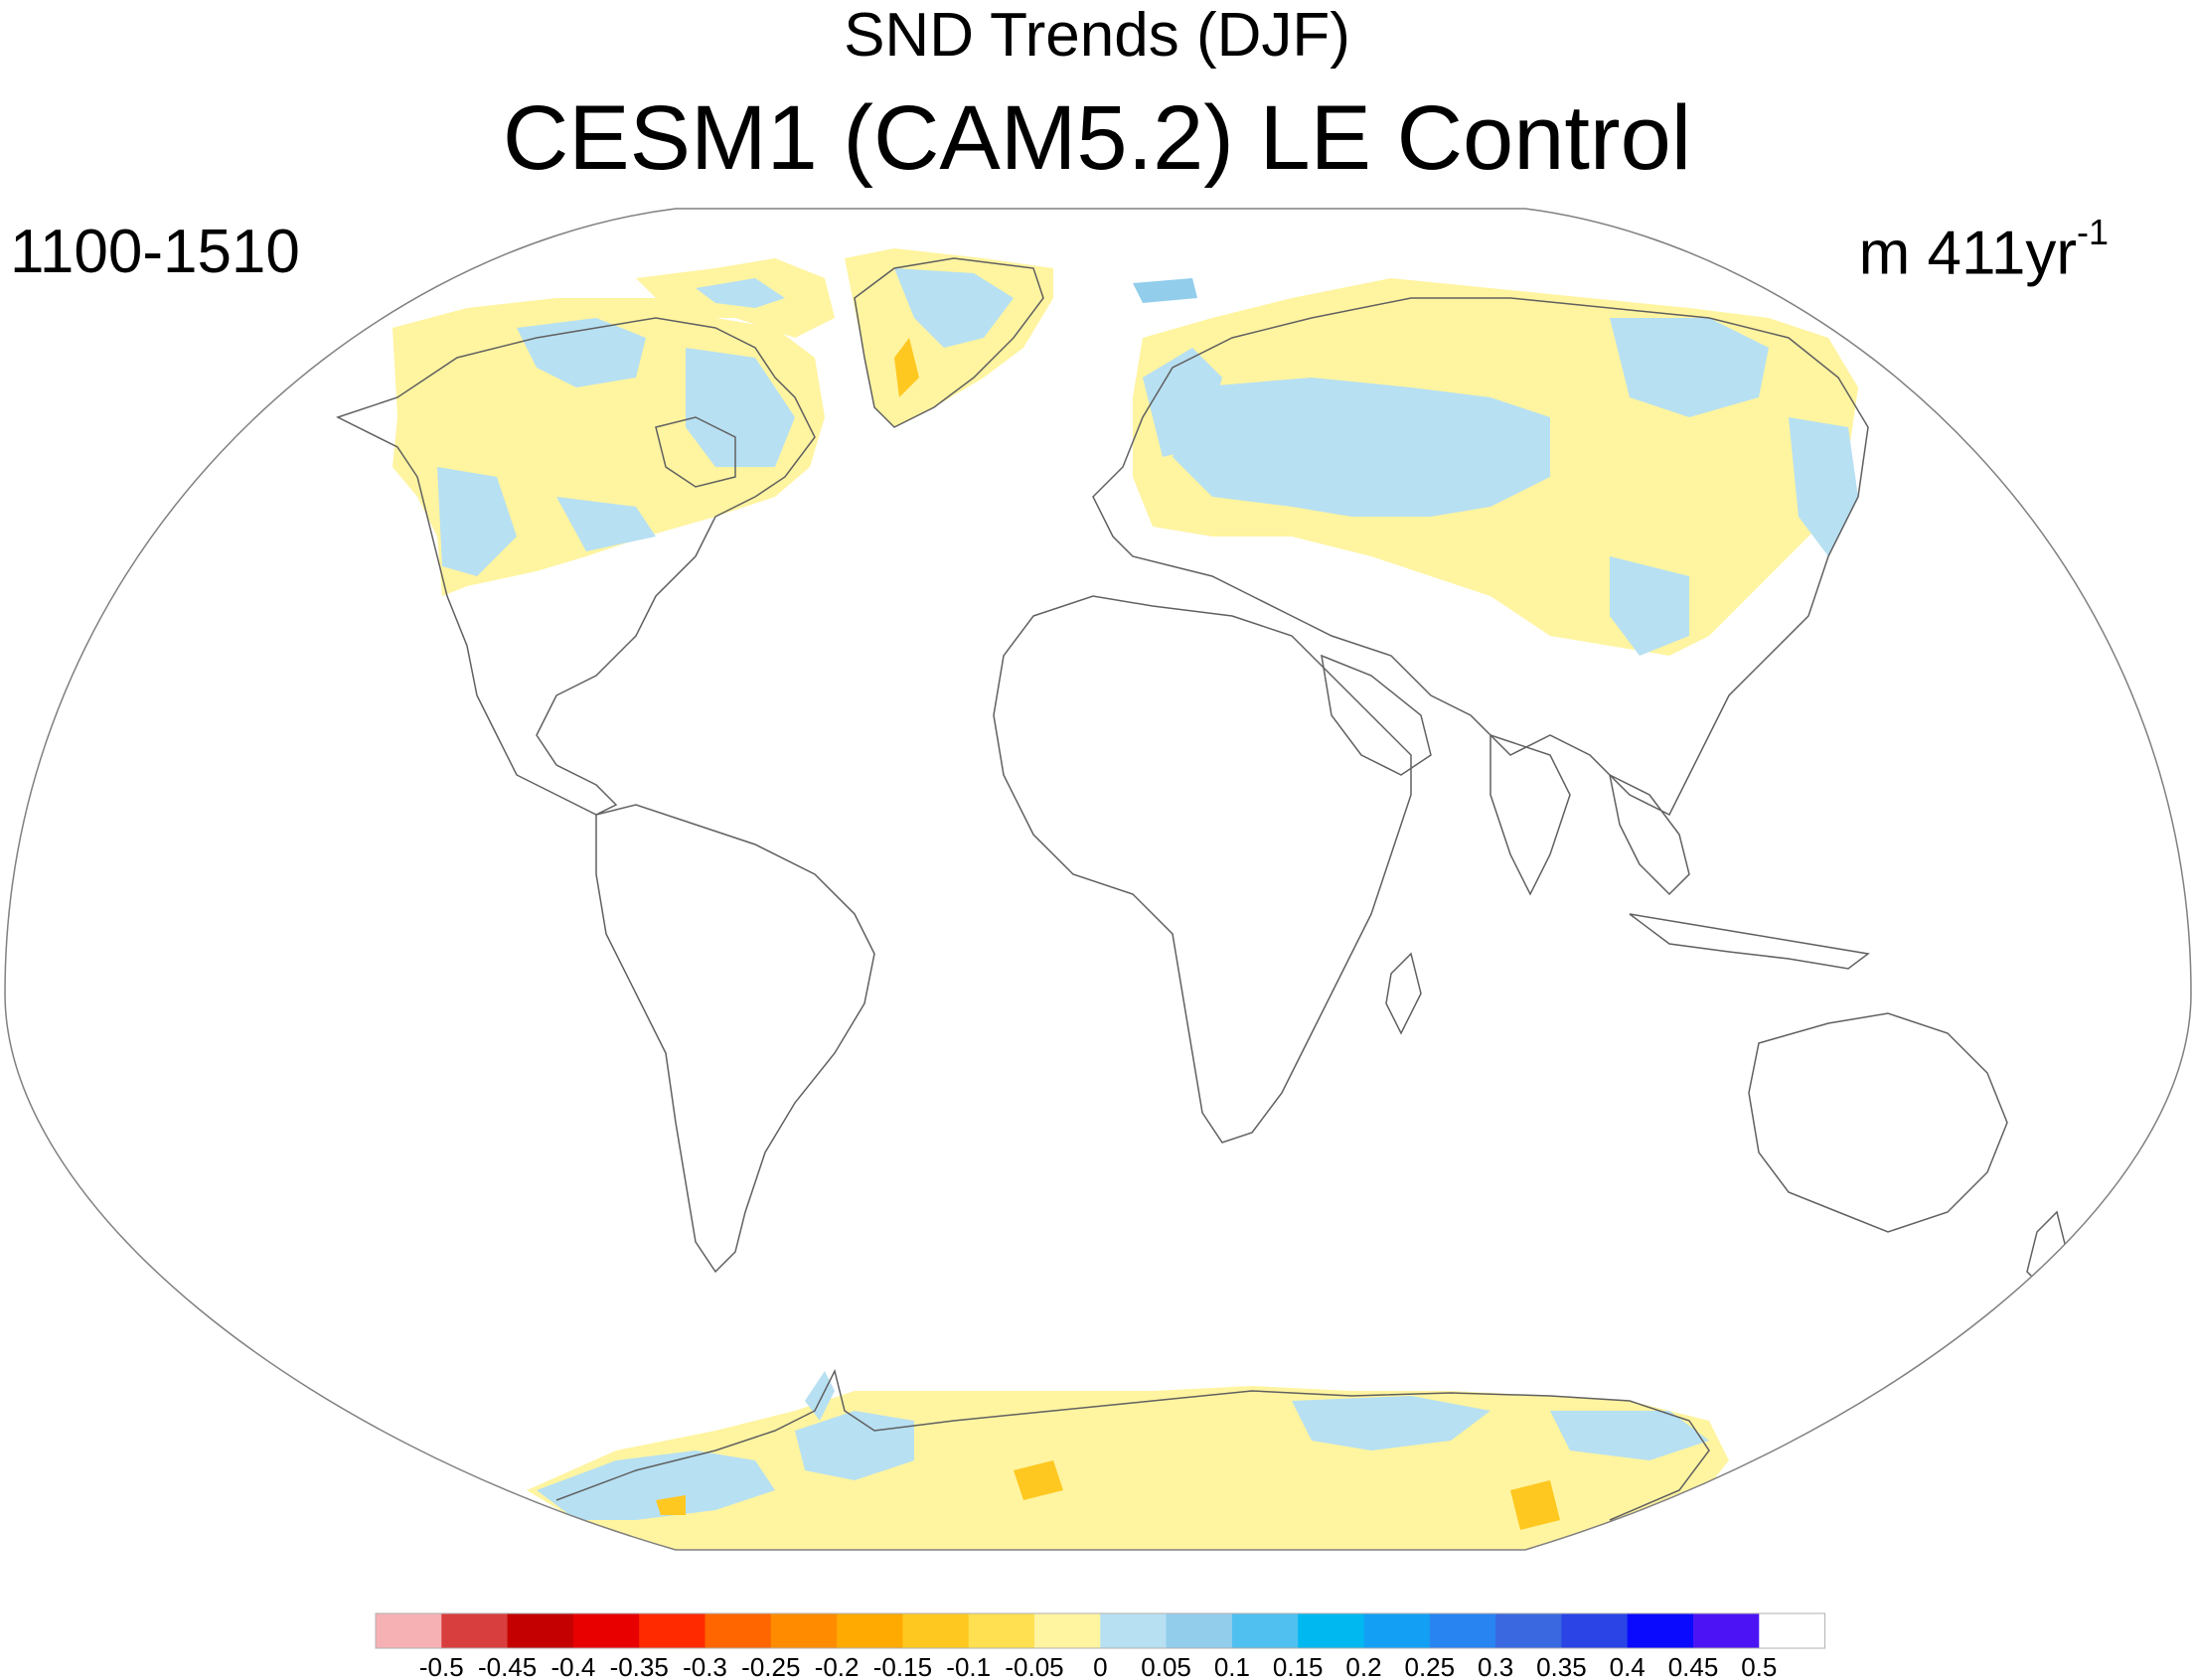  Describe the element at coordinates (1097, 138) in the screenshot. I see `plot-title: CESM1 (CAM5.2) LE Control` at that location.